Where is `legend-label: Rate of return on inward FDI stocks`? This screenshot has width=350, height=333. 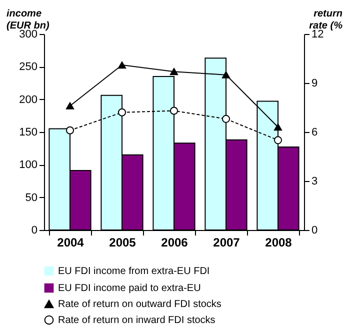 legend-label: Rate of return on inward FDI stocks is located at coordinates (137, 320).